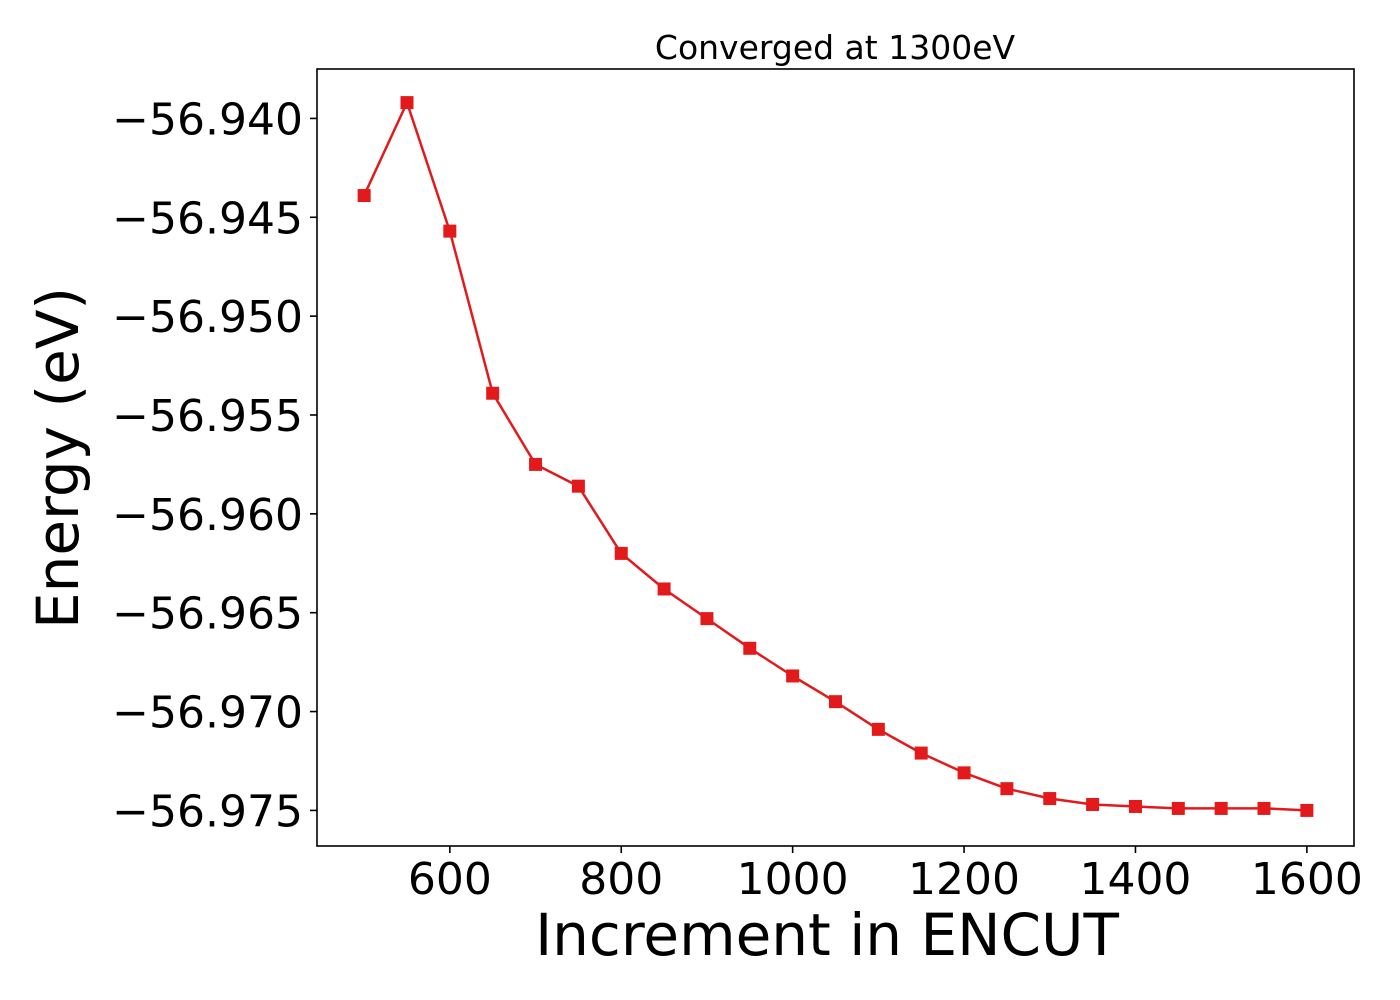 Image resolution: width=1400 pixels, height=1000 pixels. Describe the element at coordinates (450, 879) in the screenshot. I see `x-tick-label: 600` at that location.